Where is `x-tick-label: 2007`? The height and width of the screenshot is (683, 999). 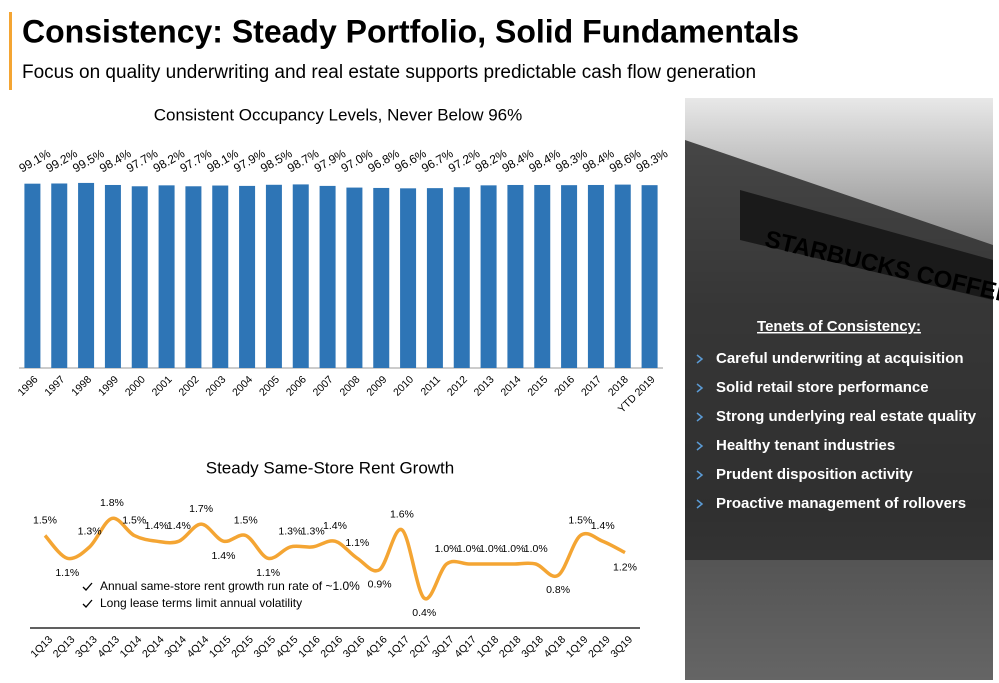 x-tick-label: 2007 is located at coordinates (323, 385).